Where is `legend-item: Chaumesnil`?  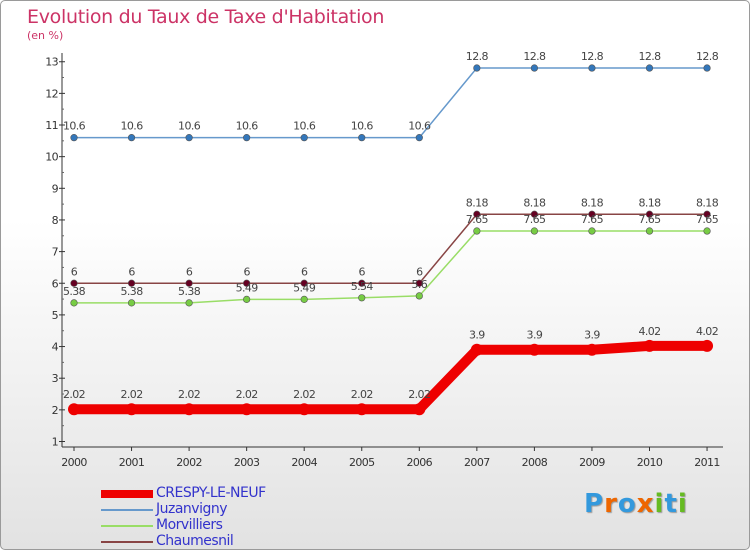 legend-item: Chaumesnil is located at coordinates (221, 541).